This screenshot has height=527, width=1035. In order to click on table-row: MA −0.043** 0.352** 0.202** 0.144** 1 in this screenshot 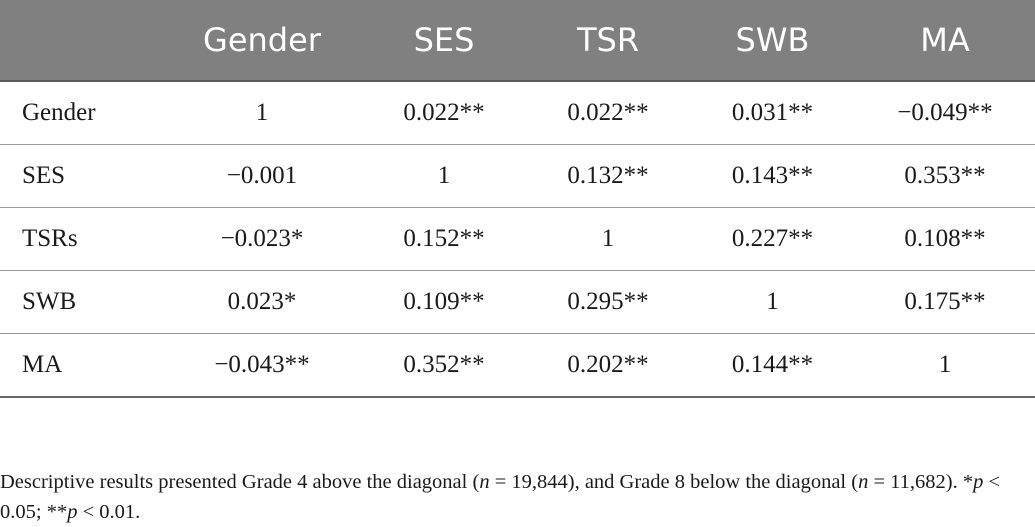, I will do `click(517, 365)`.